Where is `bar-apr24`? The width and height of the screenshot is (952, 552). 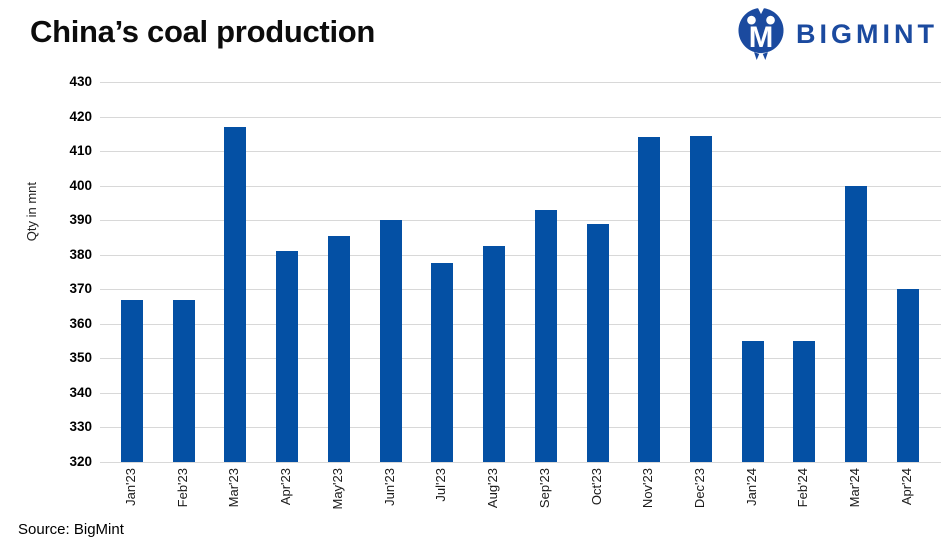 bar-apr24 is located at coordinates (907, 375).